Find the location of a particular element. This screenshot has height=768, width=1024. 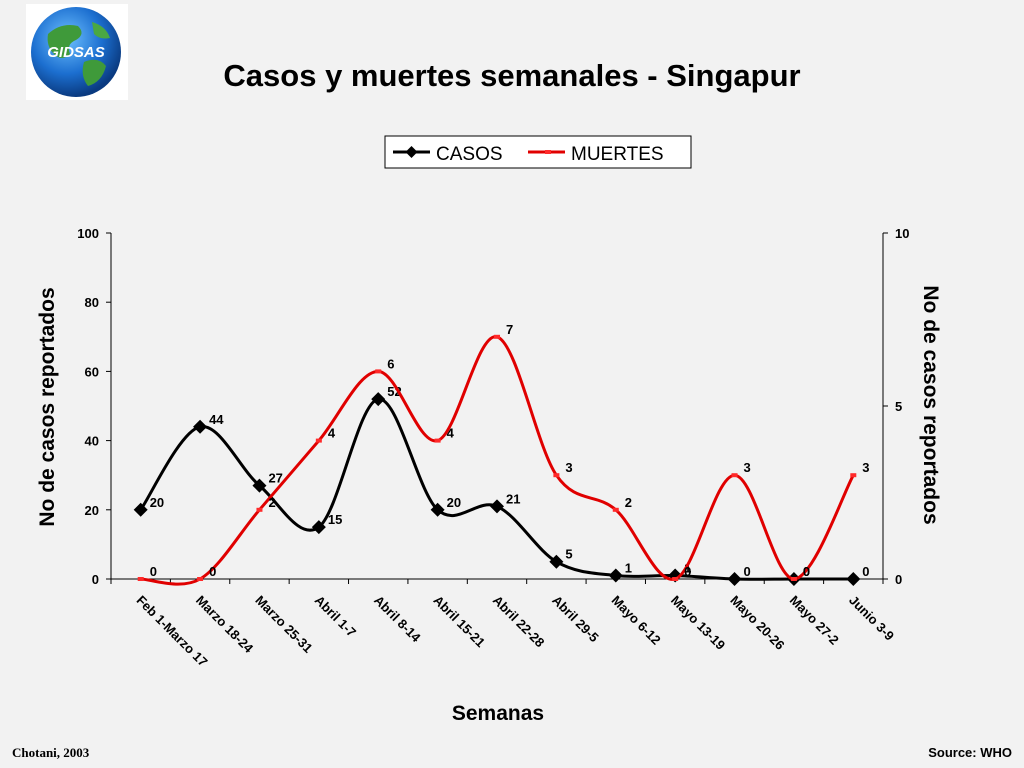

x-tick-label: Mayo 13-19 is located at coordinates (698, 623).